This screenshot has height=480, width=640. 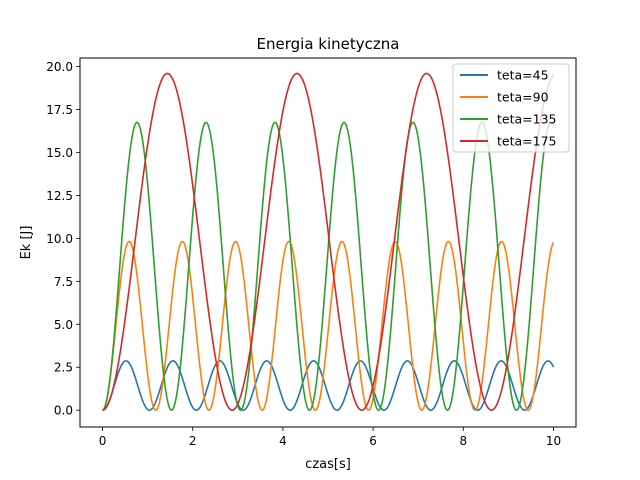 What do you see at coordinates (527, 119) in the screenshot?
I see `legend-label-3: teta=135` at bounding box center [527, 119].